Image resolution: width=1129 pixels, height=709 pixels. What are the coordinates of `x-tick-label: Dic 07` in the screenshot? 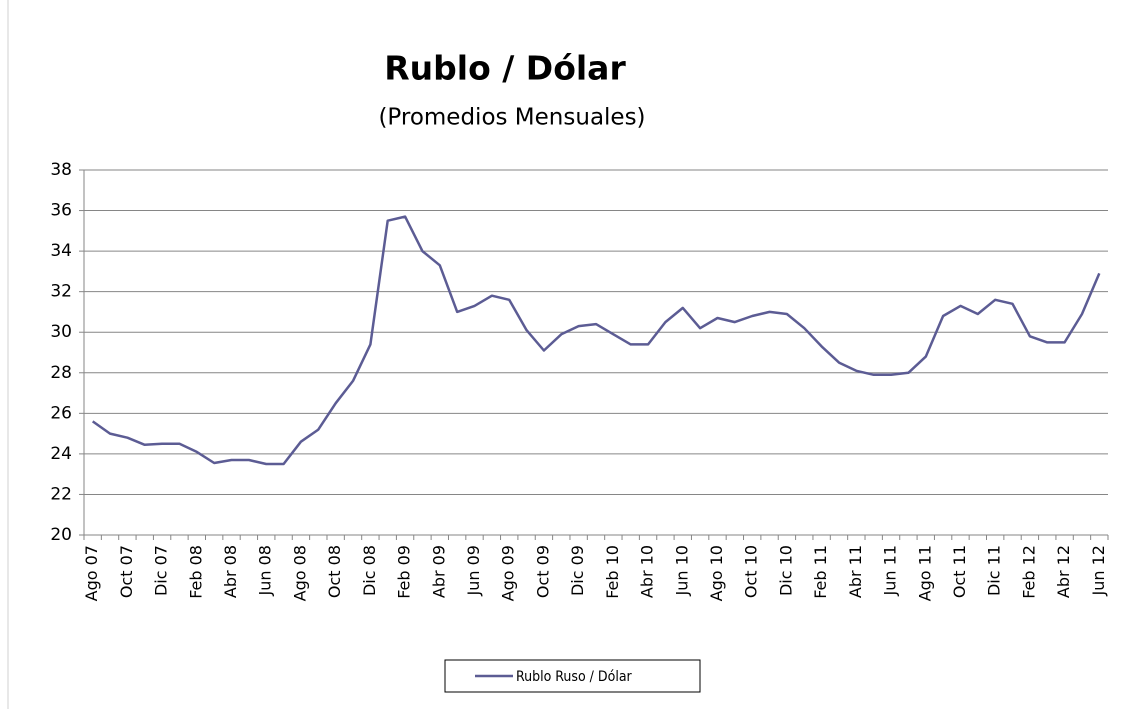 It's located at (161, 570).